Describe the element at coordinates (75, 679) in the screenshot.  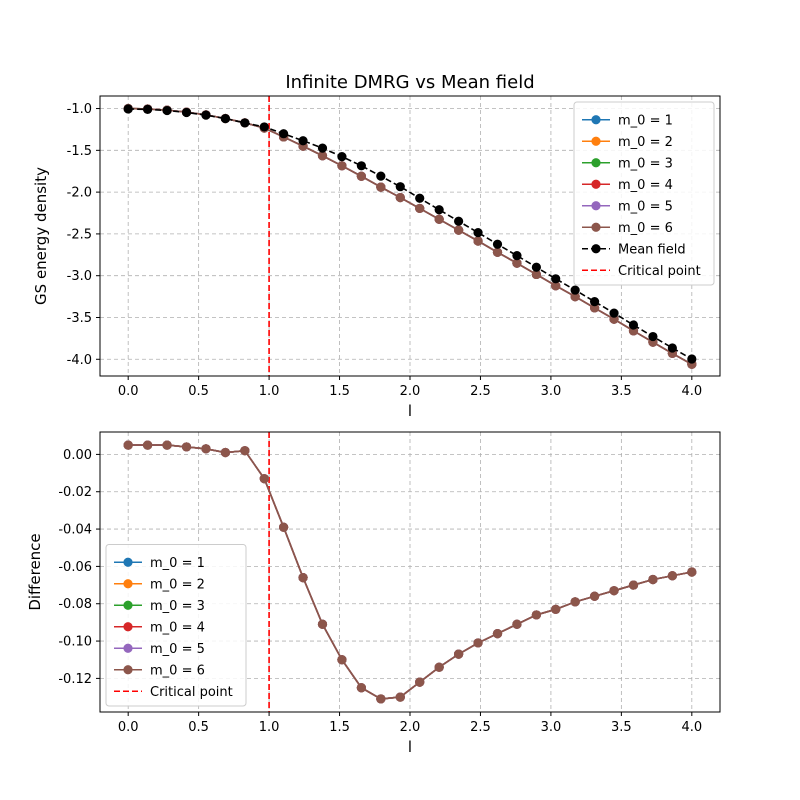
I see `y-tick-label: -0.12` at that location.